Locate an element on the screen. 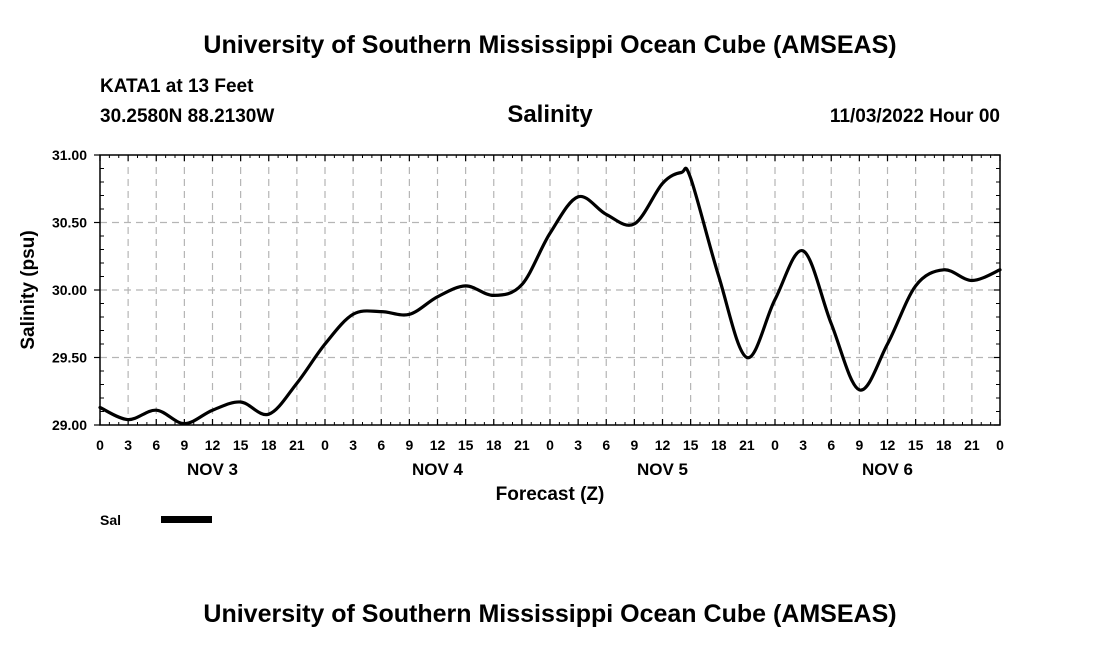 Image resolution: width=1100 pixels, height=650 pixels. y-tick-labels: 29.00 29.50 30.00 30.50 31.00 is located at coordinates (69, 290).